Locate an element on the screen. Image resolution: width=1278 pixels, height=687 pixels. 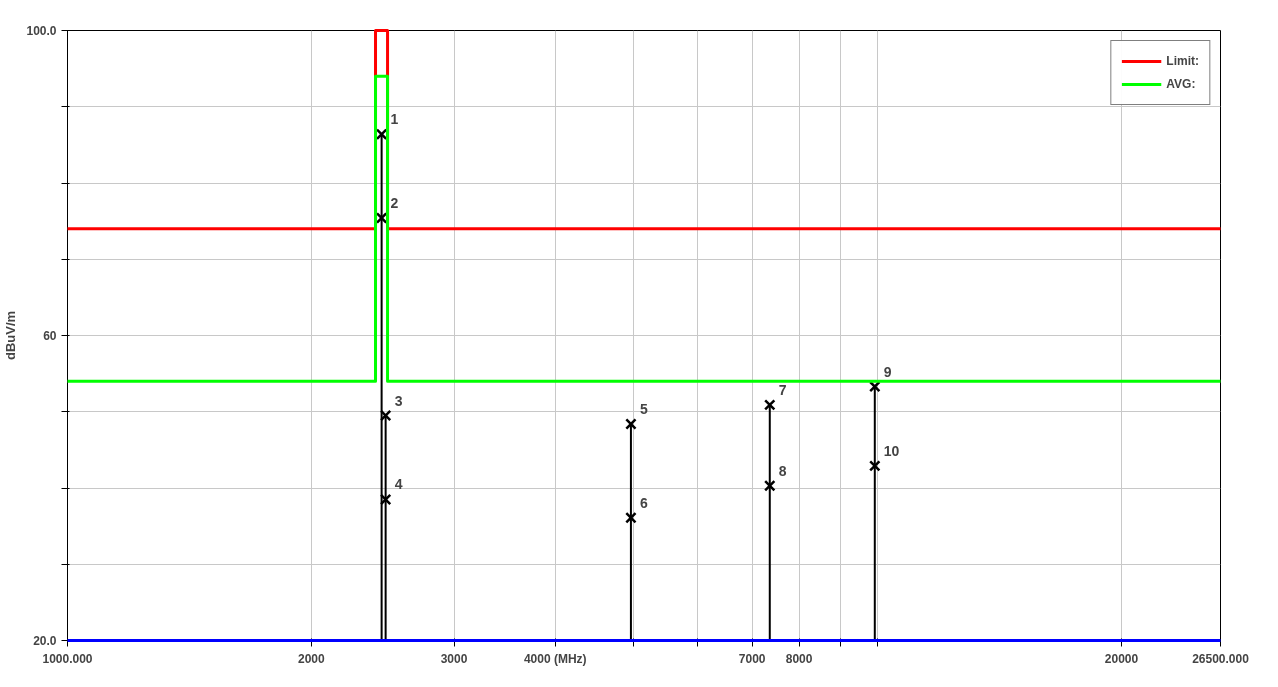
y-tick-label: 100.0 is located at coordinates (41, 31).